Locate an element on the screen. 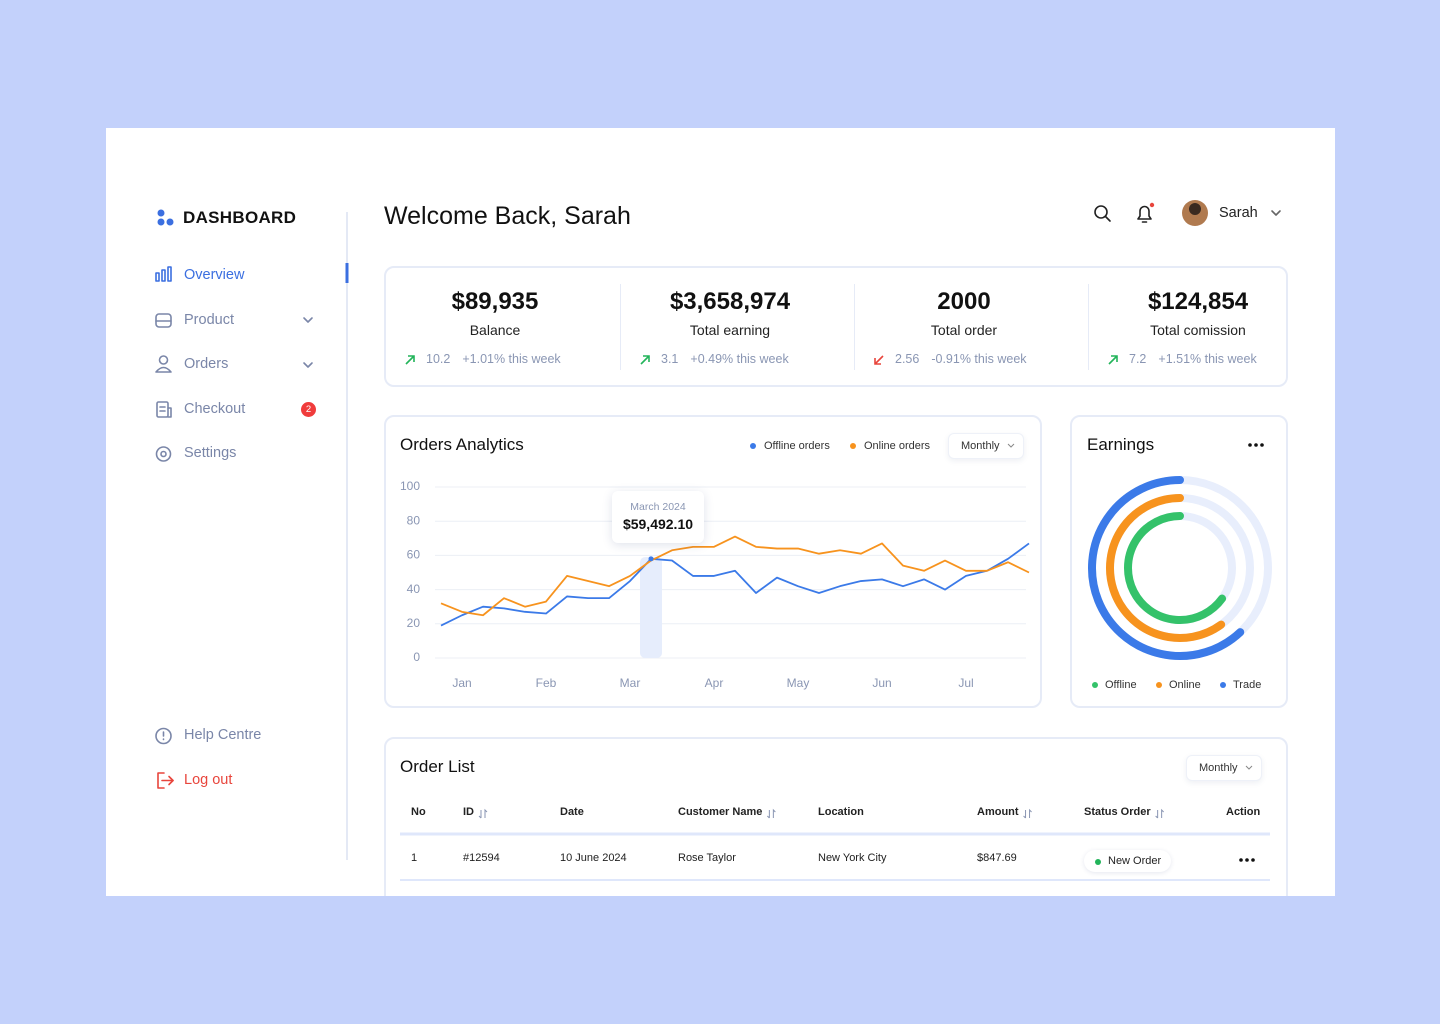 This screenshot has height=1024, width=1440. nav-item: Checkout is located at coordinates (215, 408).